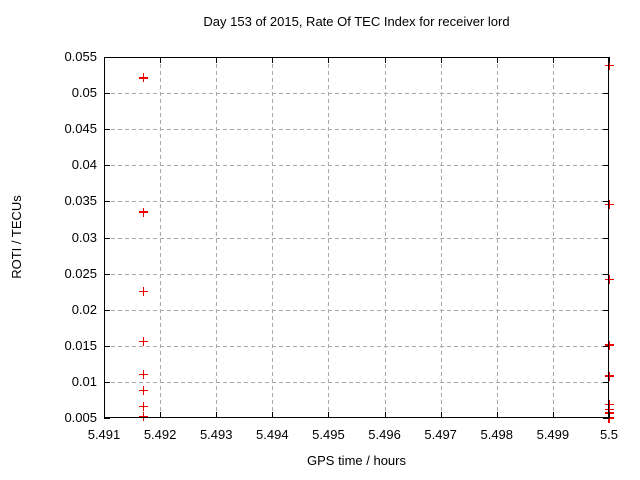 The height and width of the screenshot is (480, 640). I want to click on x-tick-label: 5.497, so click(440, 434).